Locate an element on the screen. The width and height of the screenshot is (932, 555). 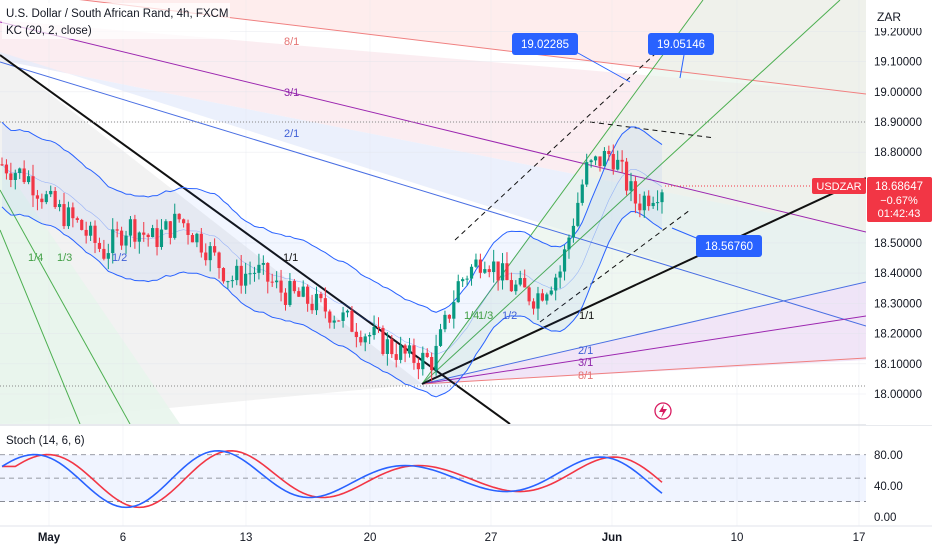
stoch-tick-label: 40.00 is located at coordinates (888, 487).